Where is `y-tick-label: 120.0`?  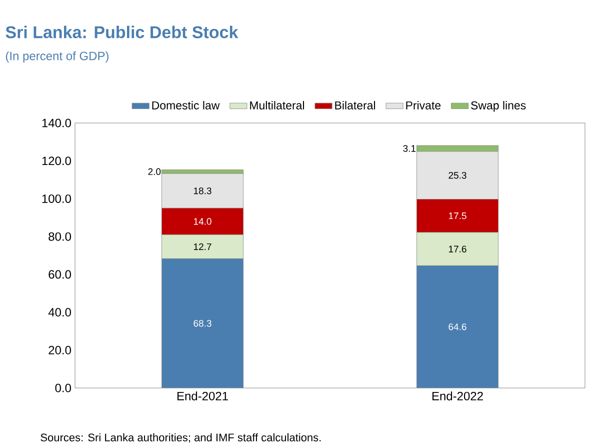 y-tick-label: 120.0 is located at coordinates (57, 161).